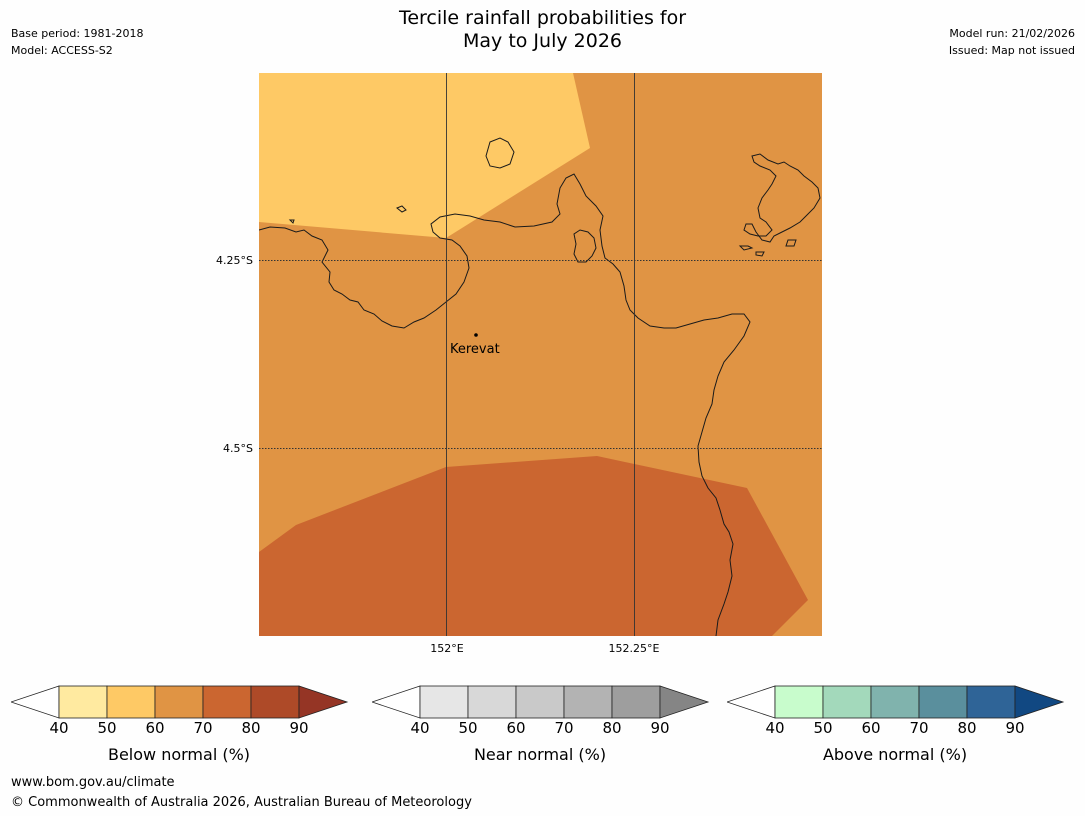 The width and height of the screenshot is (1085, 816). What do you see at coordinates (291, 221) in the screenshot?
I see `coastline-islet-dot` at bounding box center [291, 221].